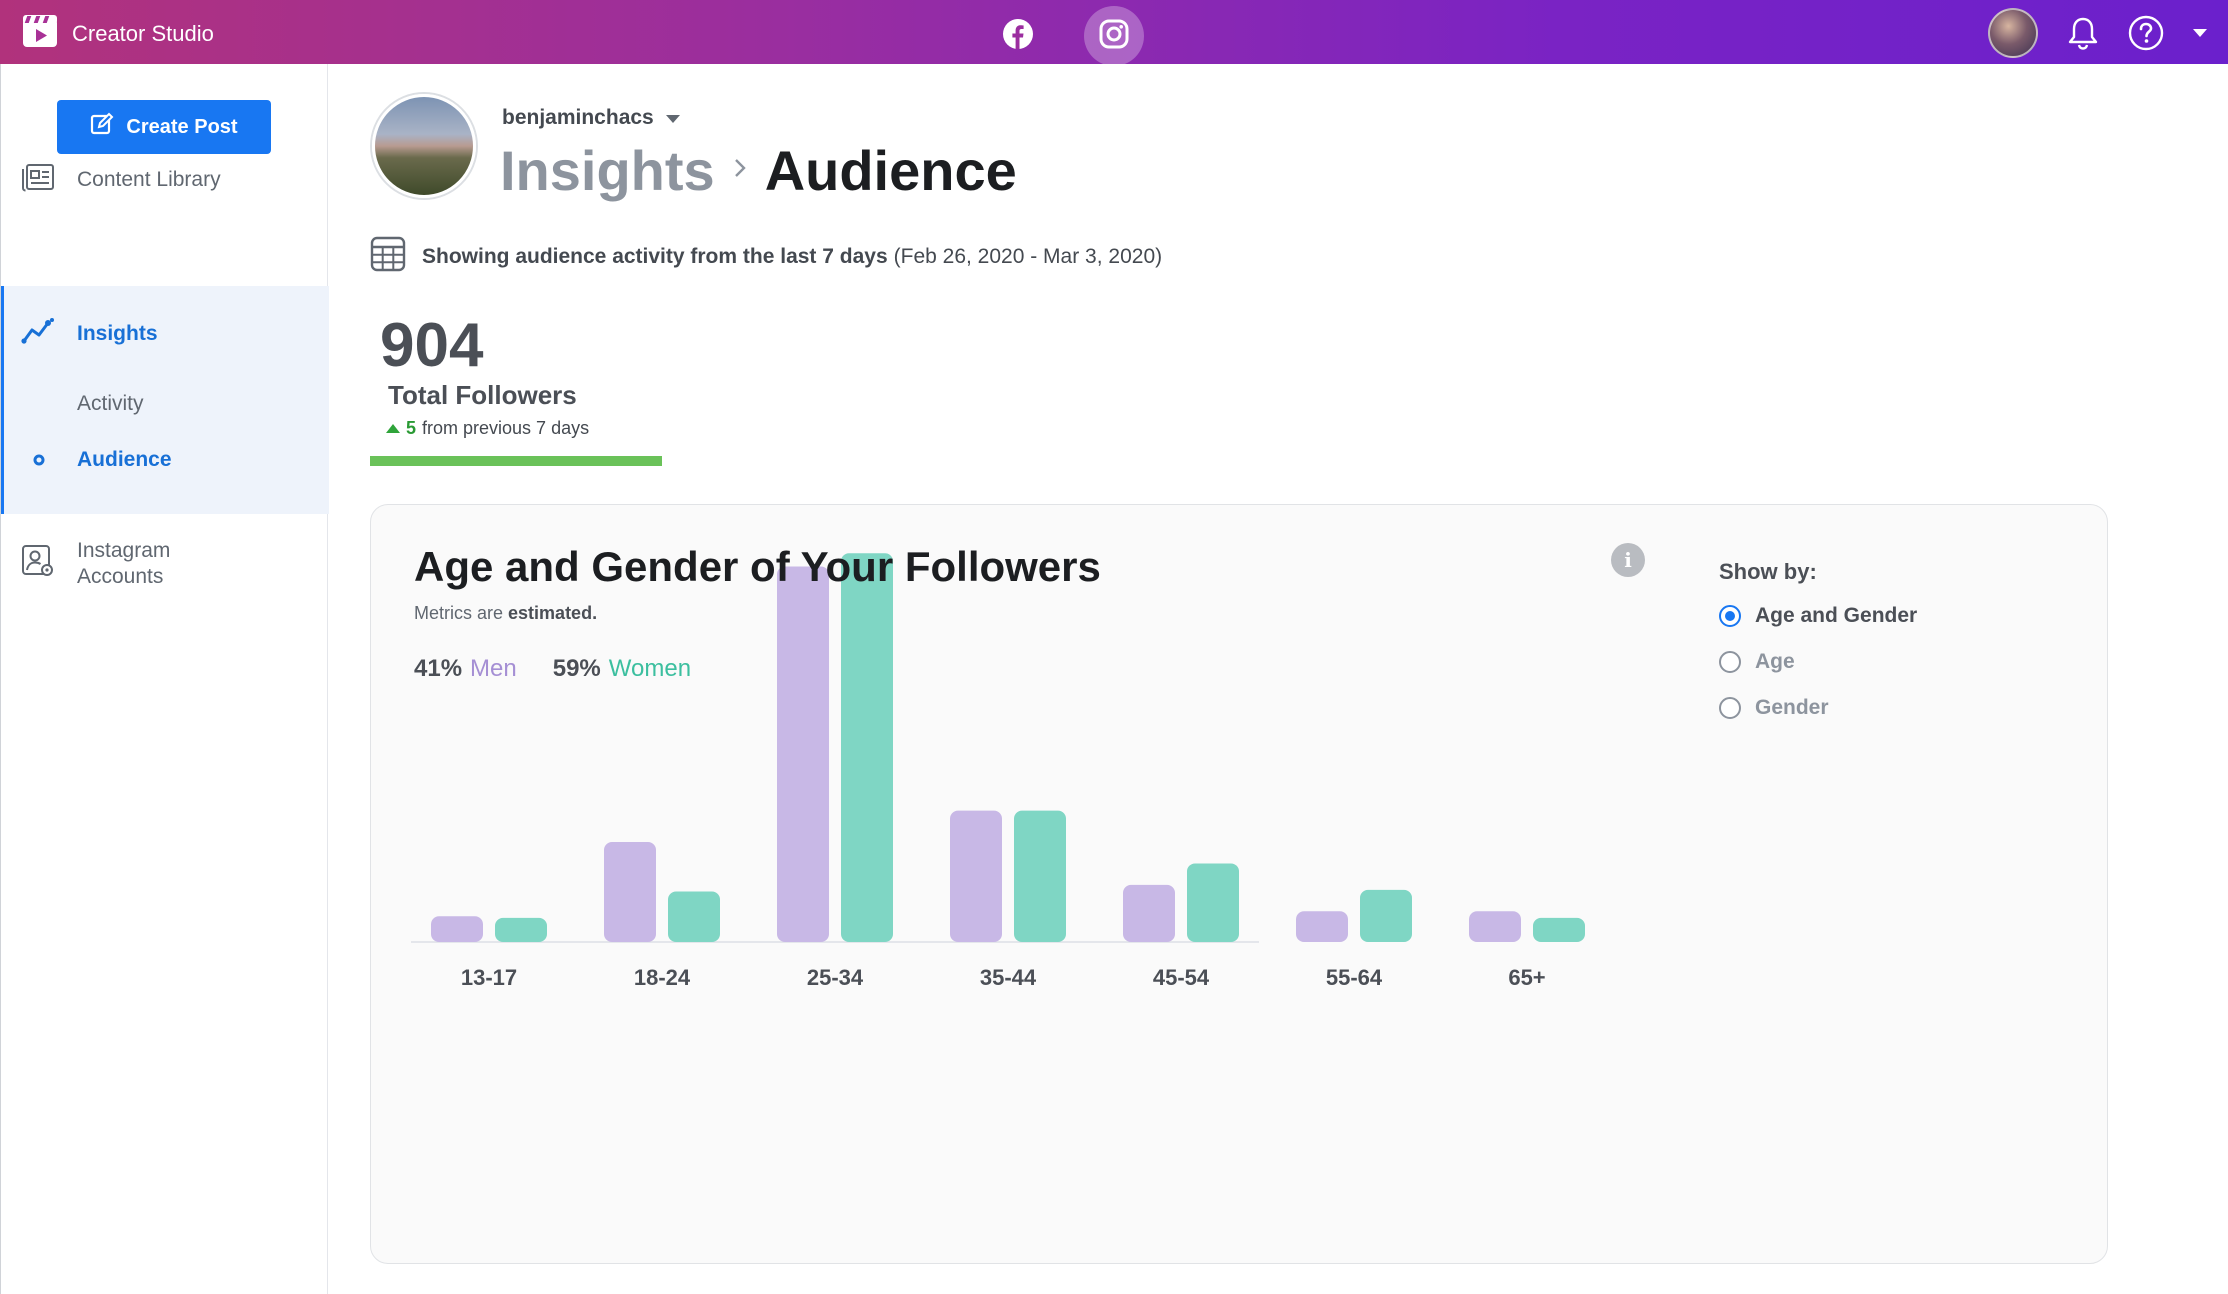 The width and height of the screenshot is (2228, 1294). Describe the element at coordinates (1792, 707) in the screenshot. I see `radio-label: Gender` at that location.